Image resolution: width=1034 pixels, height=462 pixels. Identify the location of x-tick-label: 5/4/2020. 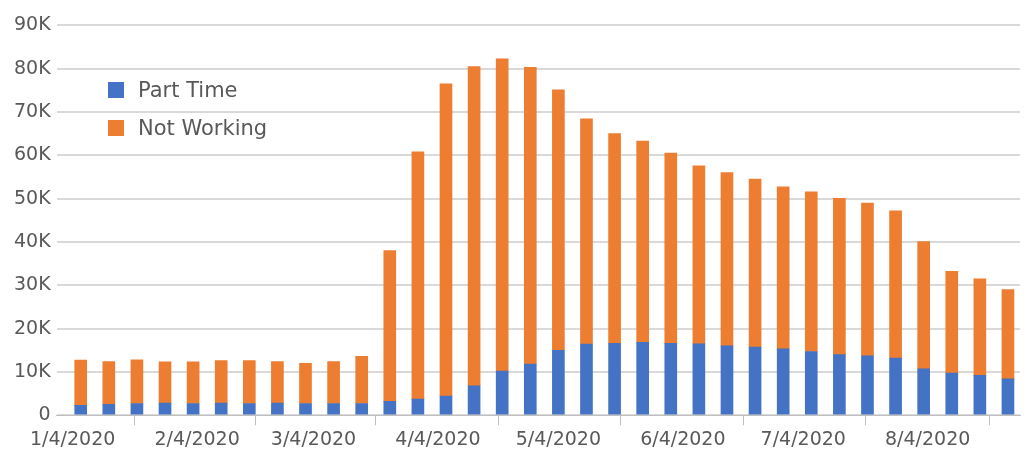
(558, 437).